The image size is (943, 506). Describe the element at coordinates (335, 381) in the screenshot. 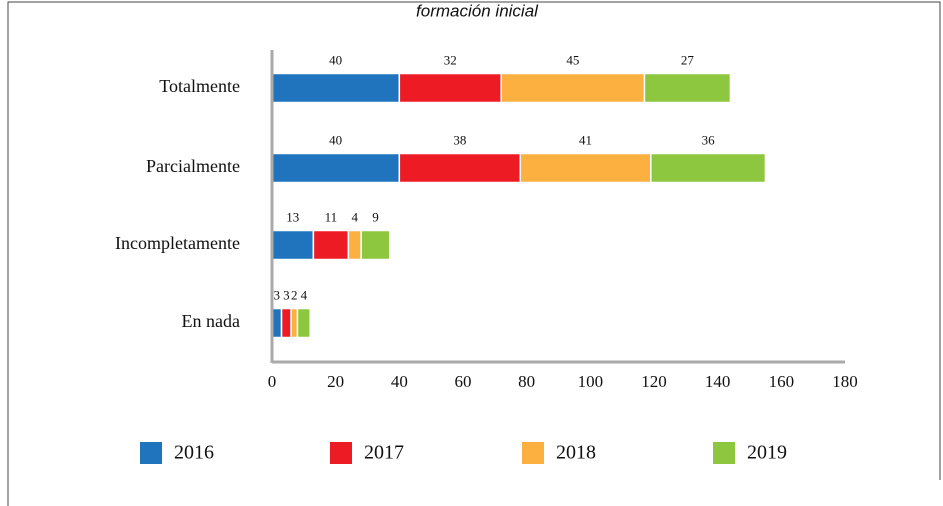

I see `x-tick-label: 20` at that location.